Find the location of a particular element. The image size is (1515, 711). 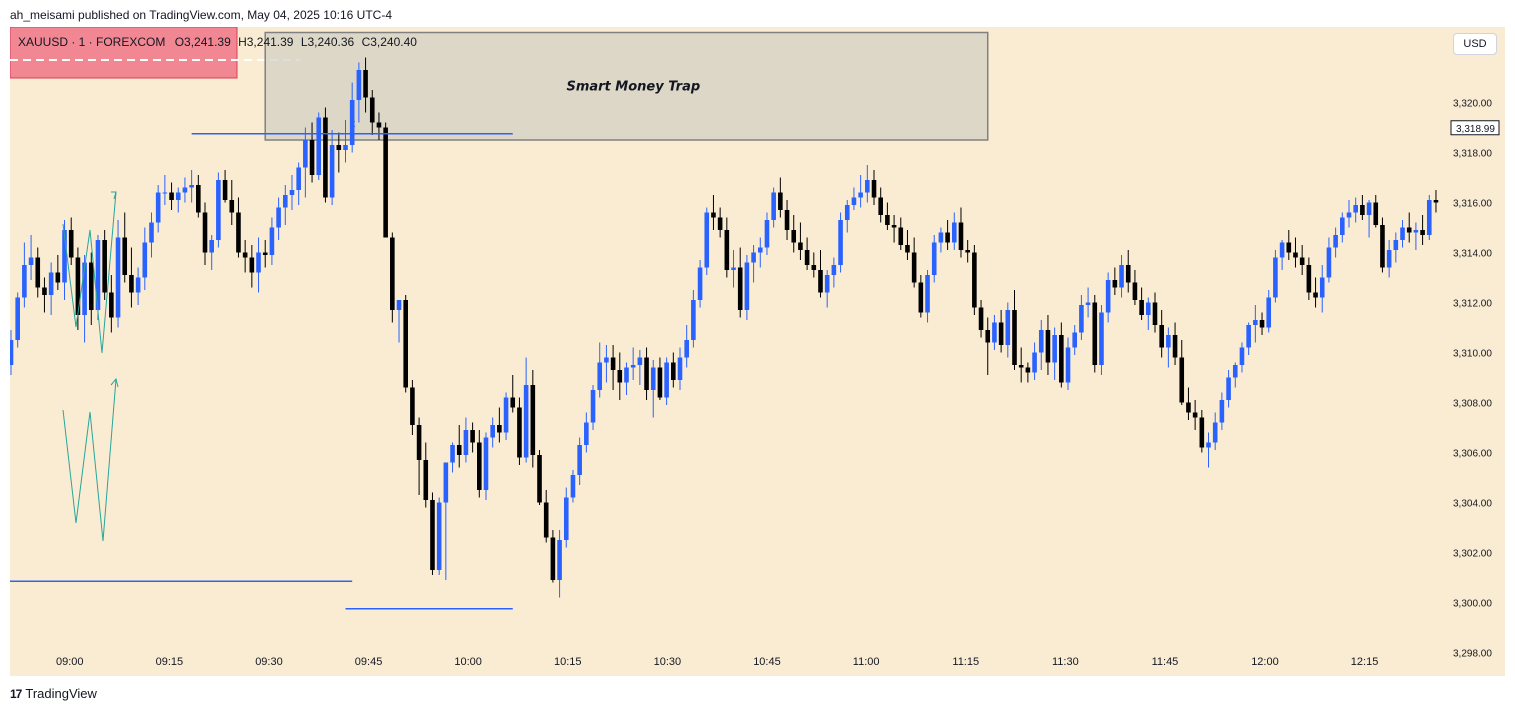

w-pattern-upper is located at coordinates (89, 272).